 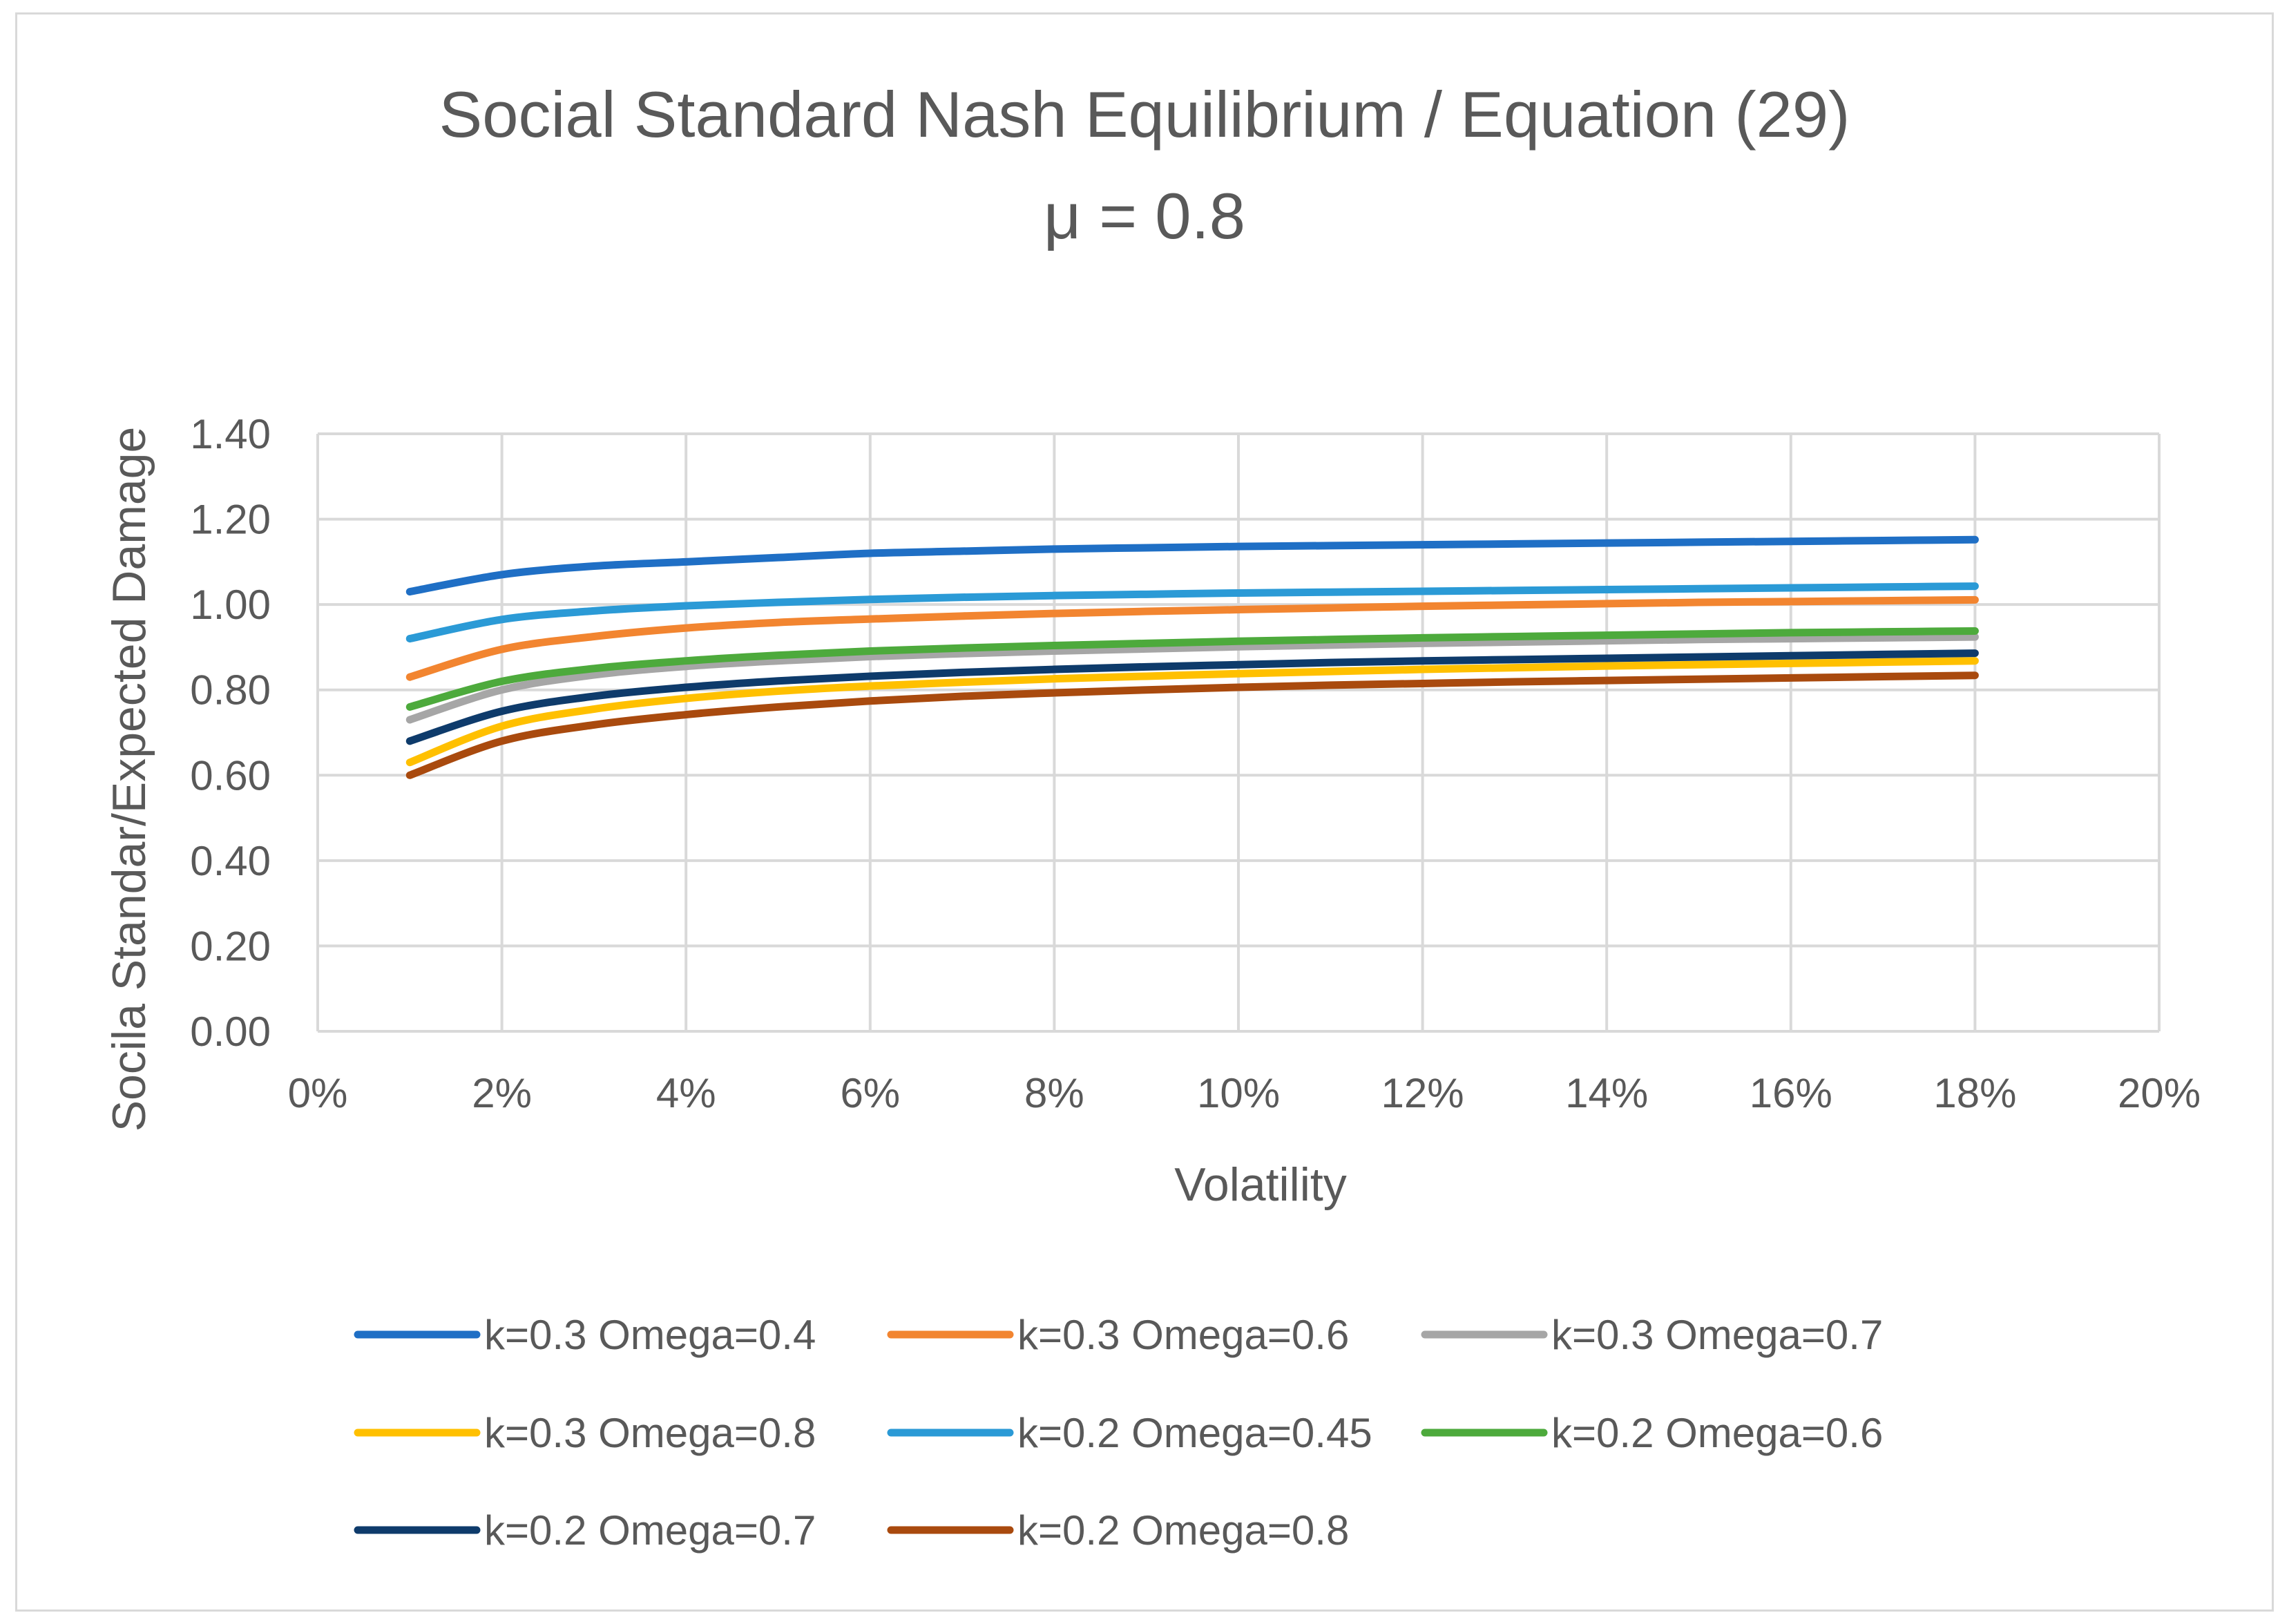 I want to click on x-tick-label: 18%, so click(x=1975, y=1093).